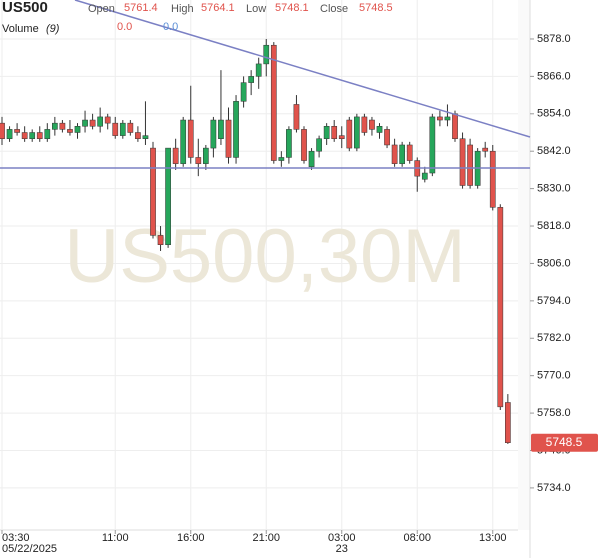 This screenshot has width=600, height=558. What do you see at coordinates (191, 538) in the screenshot?
I see `x-tick-label: 16:00` at bounding box center [191, 538].